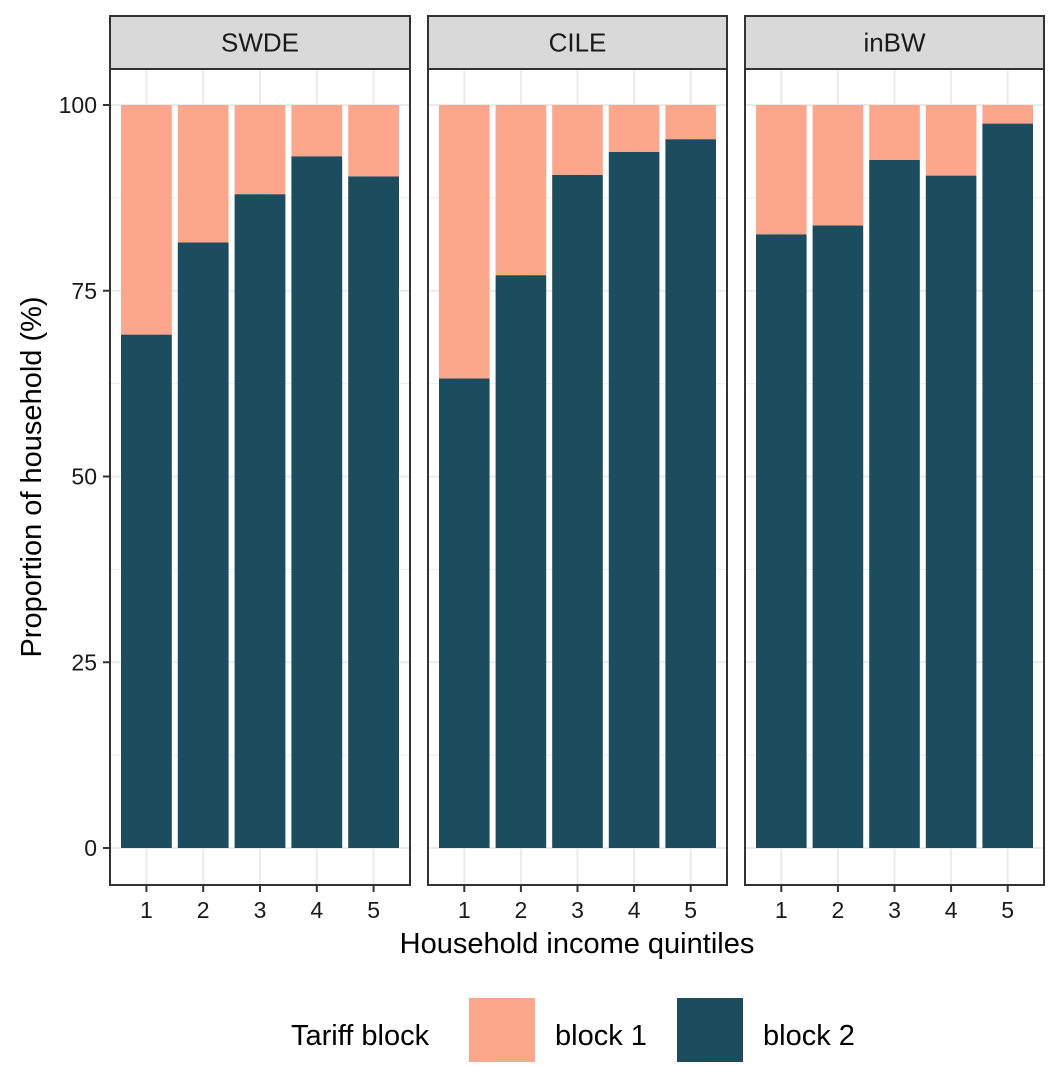  What do you see at coordinates (84, 662) in the screenshot?
I see `y-tick-label: 25` at bounding box center [84, 662].